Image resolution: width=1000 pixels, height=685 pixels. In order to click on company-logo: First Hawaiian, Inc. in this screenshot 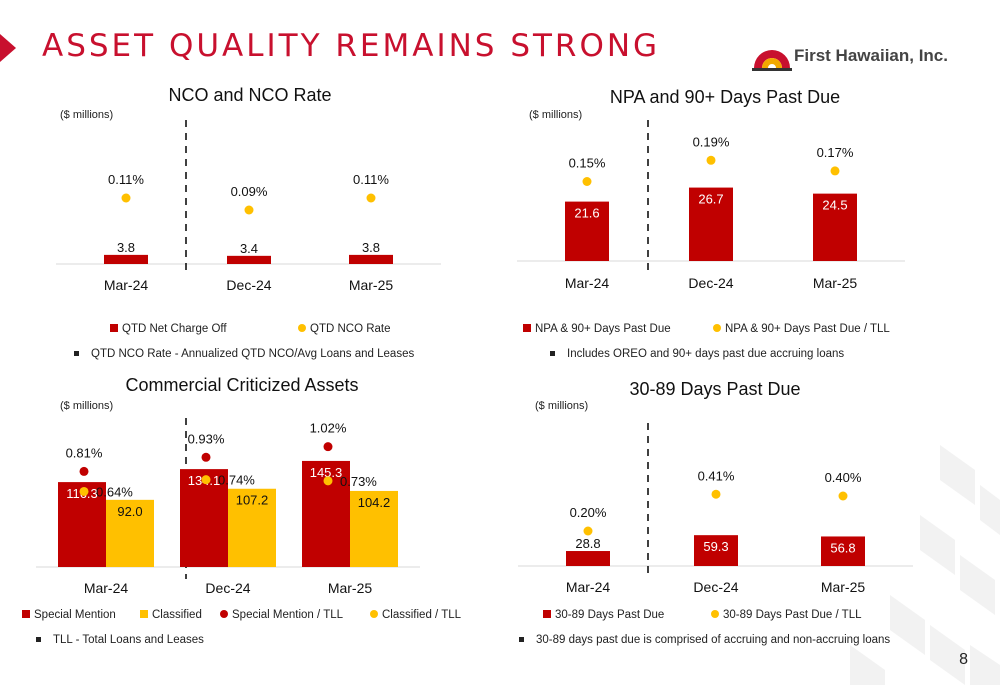, I will do `click(867, 55)`.